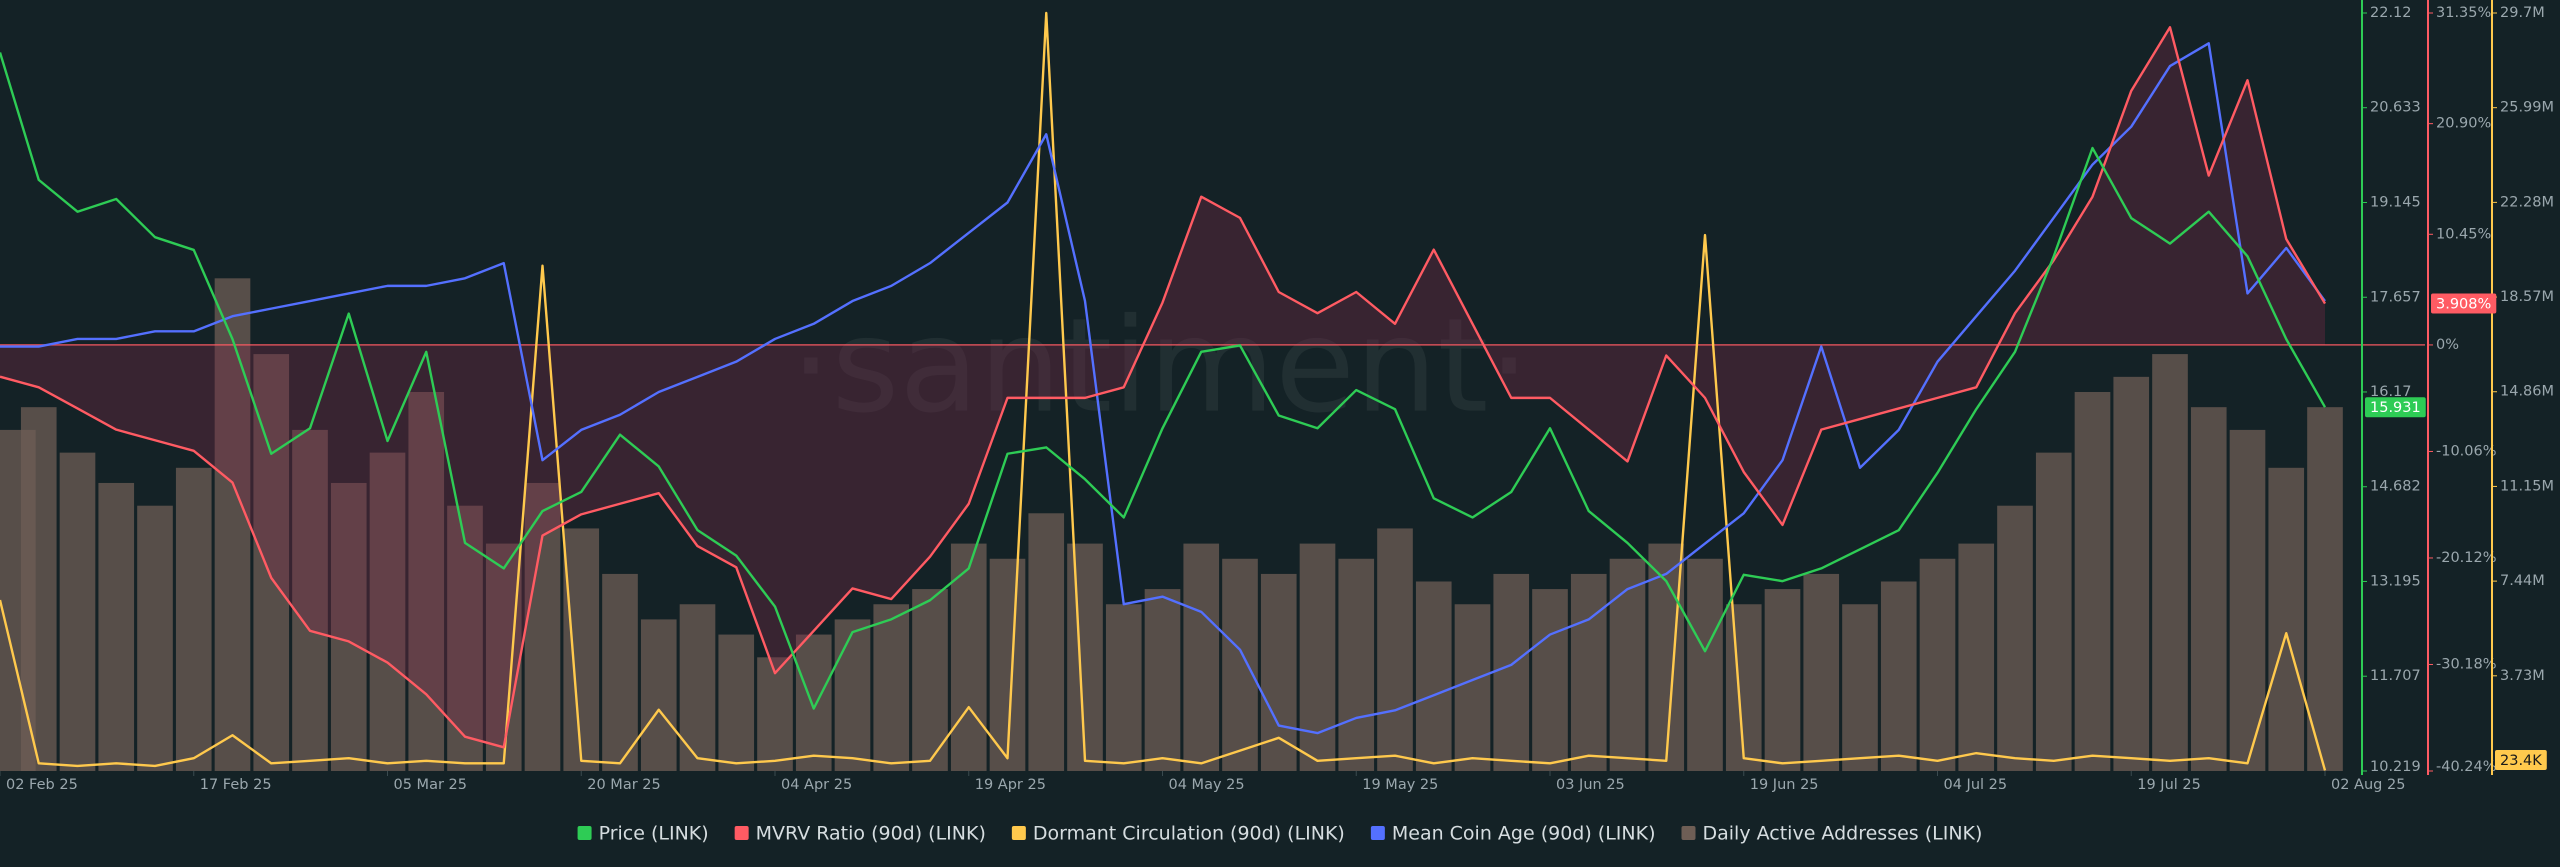  I want to click on y-tick-label: 22.28M, so click(2527, 202).